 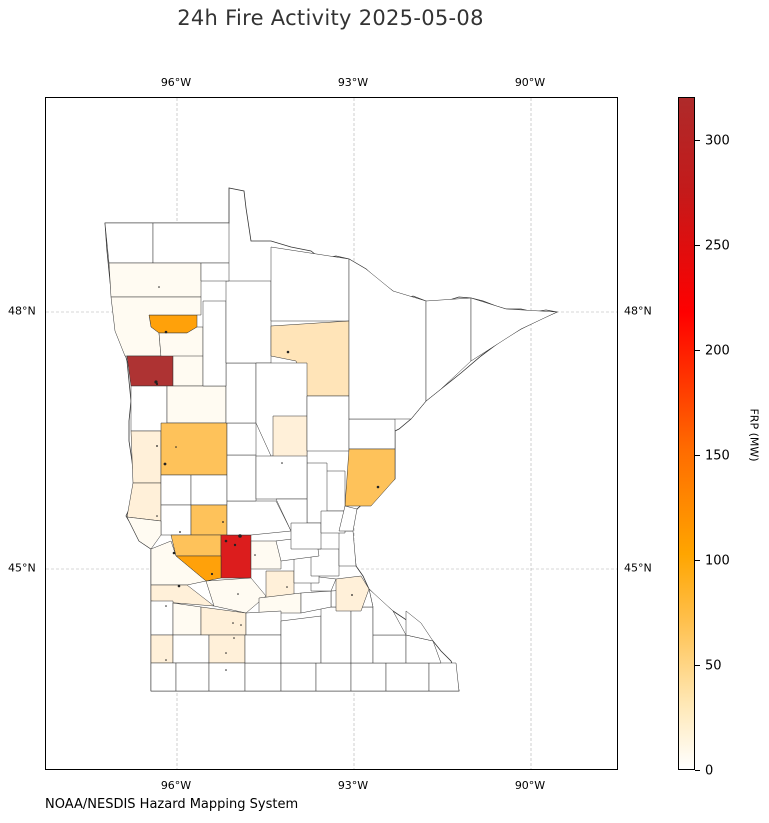 What do you see at coordinates (176, 82) in the screenshot?
I see `lon-label-top-96w: 96°W` at bounding box center [176, 82].